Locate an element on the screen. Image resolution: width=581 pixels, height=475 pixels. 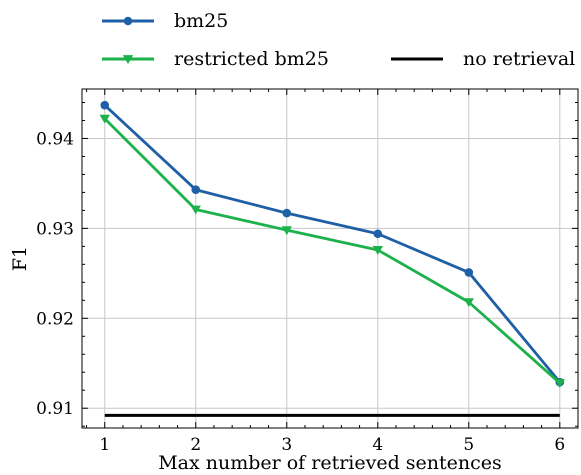
y-axis-label: F1 is located at coordinates (20, 258).